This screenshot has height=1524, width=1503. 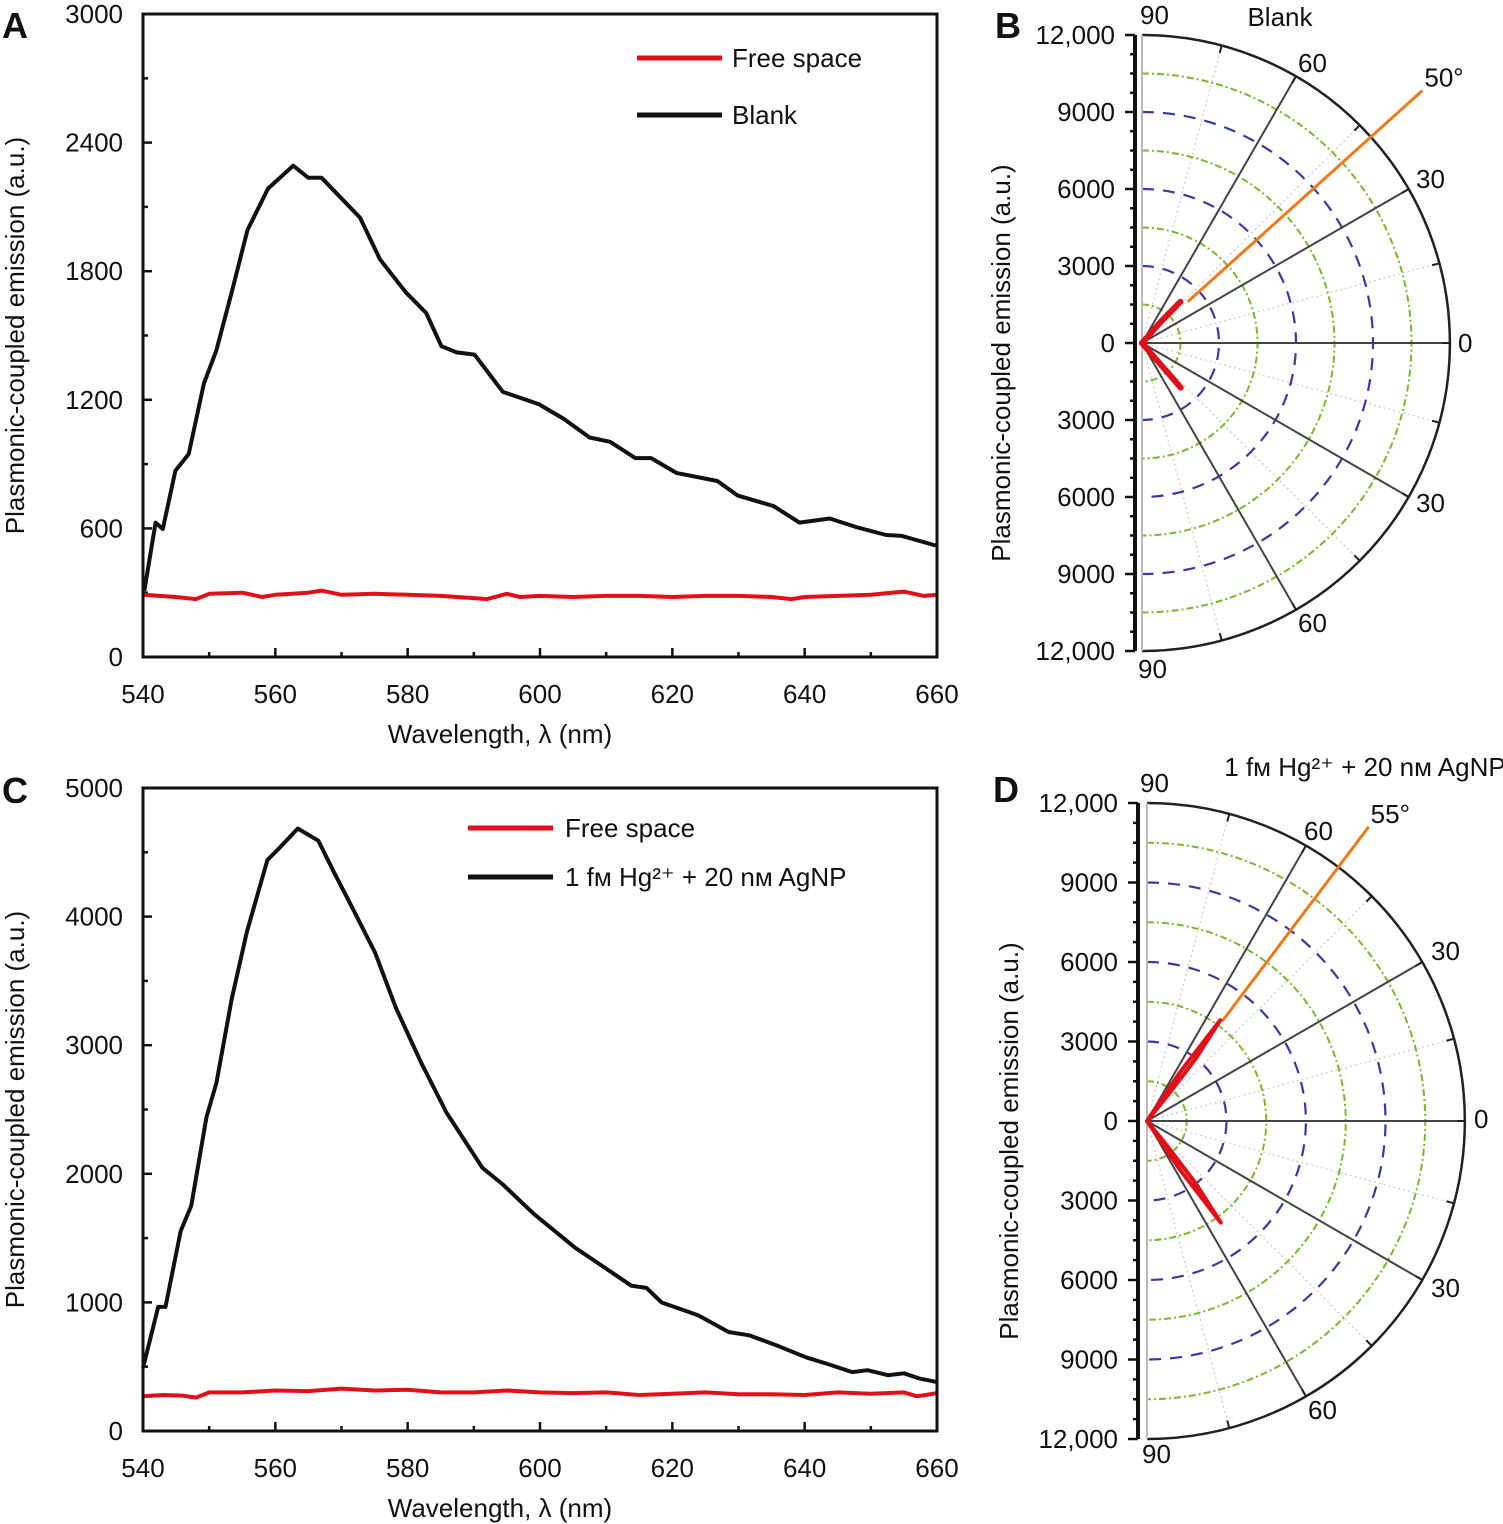 I want to click on x-axis-label: Wavelength, λ (nm), so click(x=500, y=1508).